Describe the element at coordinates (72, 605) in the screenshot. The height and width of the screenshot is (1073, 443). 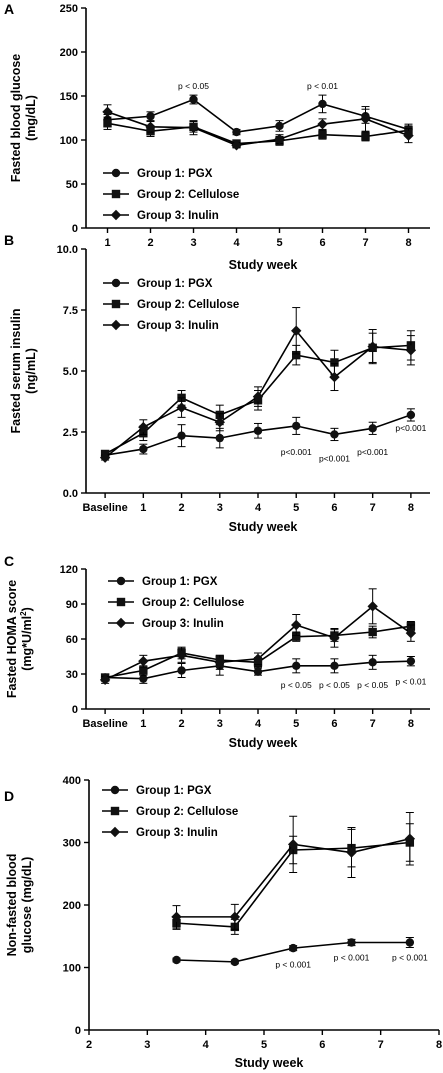
I see `y-tick-label: 90` at that location.